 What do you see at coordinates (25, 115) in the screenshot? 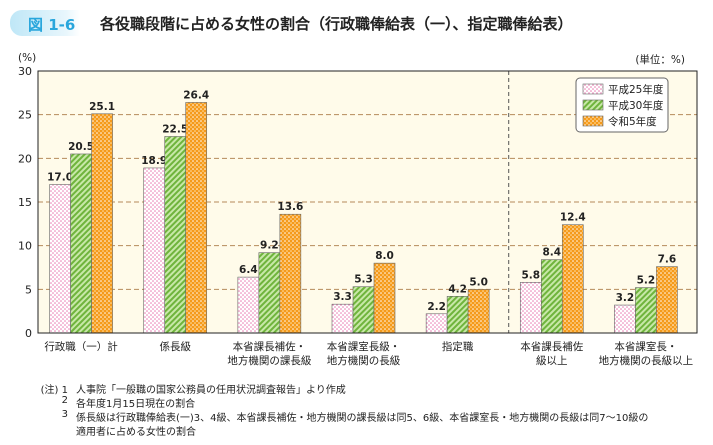
I see `y-tick-label: 25` at bounding box center [25, 115].